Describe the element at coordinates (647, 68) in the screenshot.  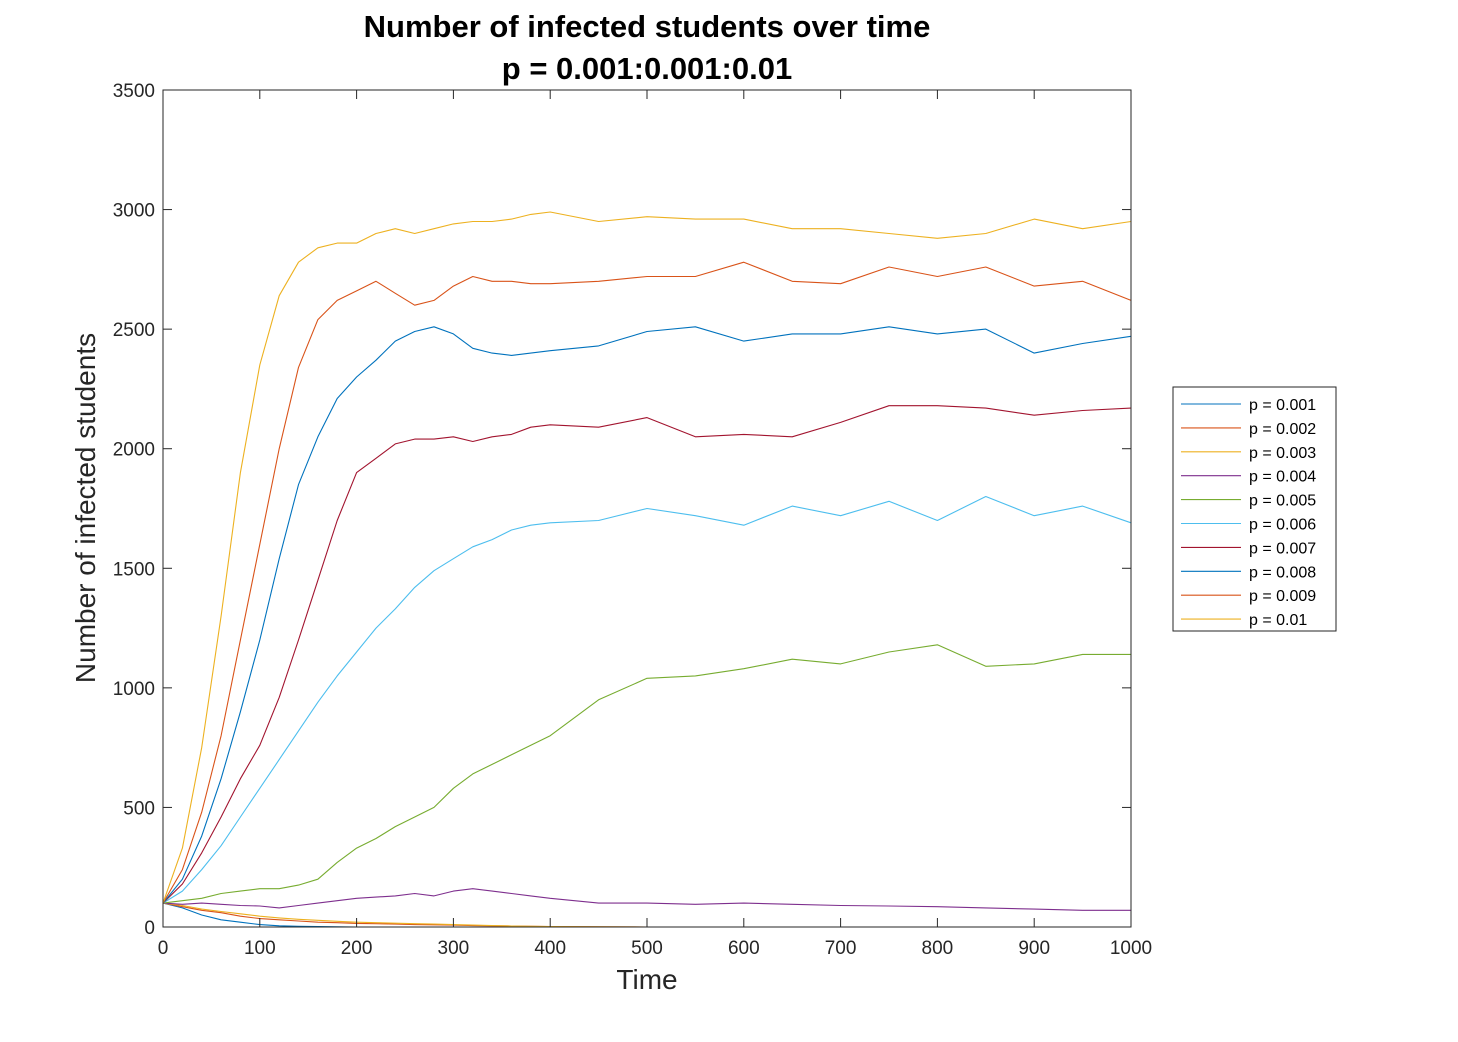
I see `chart-subtitle: p = 0.001:0.001:0.01` at that location.